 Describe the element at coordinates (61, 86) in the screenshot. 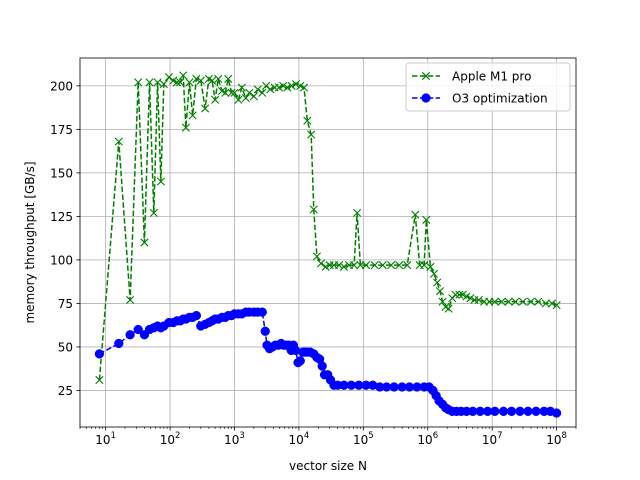

I see `y-tick-label: 200` at that location.